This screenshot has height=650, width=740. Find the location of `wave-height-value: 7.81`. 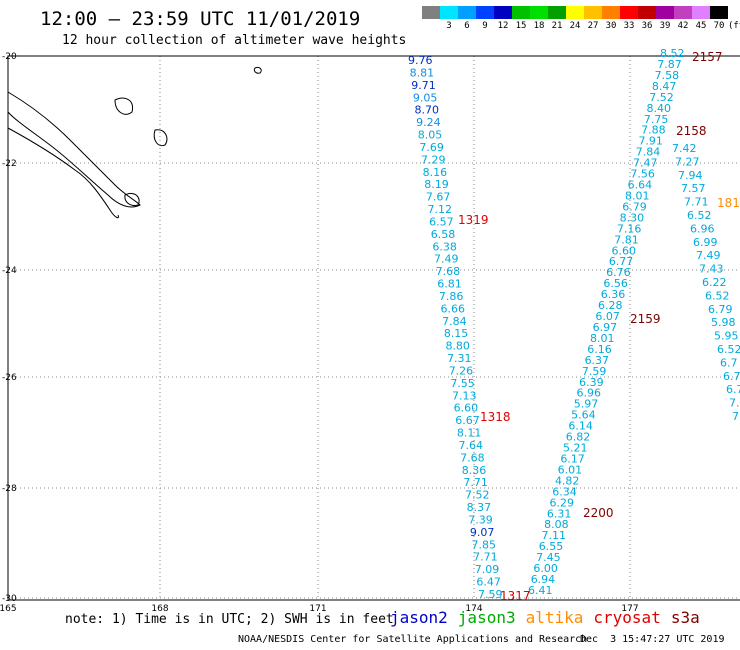

wave-height-value: 7.81 is located at coordinates (626, 239).